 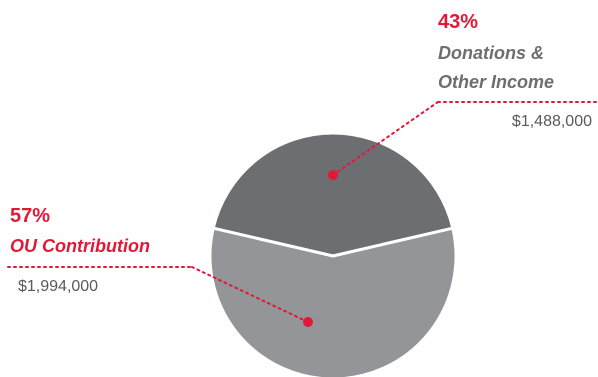 I want to click on marker-dot-ou, so click(x=308, y=322).